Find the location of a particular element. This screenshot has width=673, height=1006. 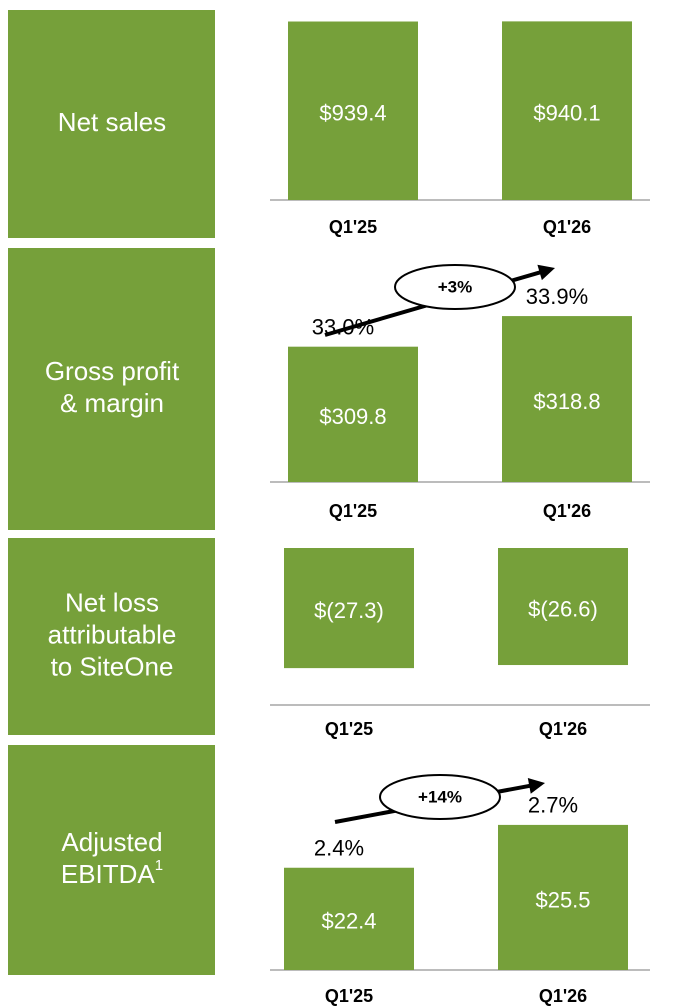

chart-title: EBITDA1 is located at coordinates (112, 873).